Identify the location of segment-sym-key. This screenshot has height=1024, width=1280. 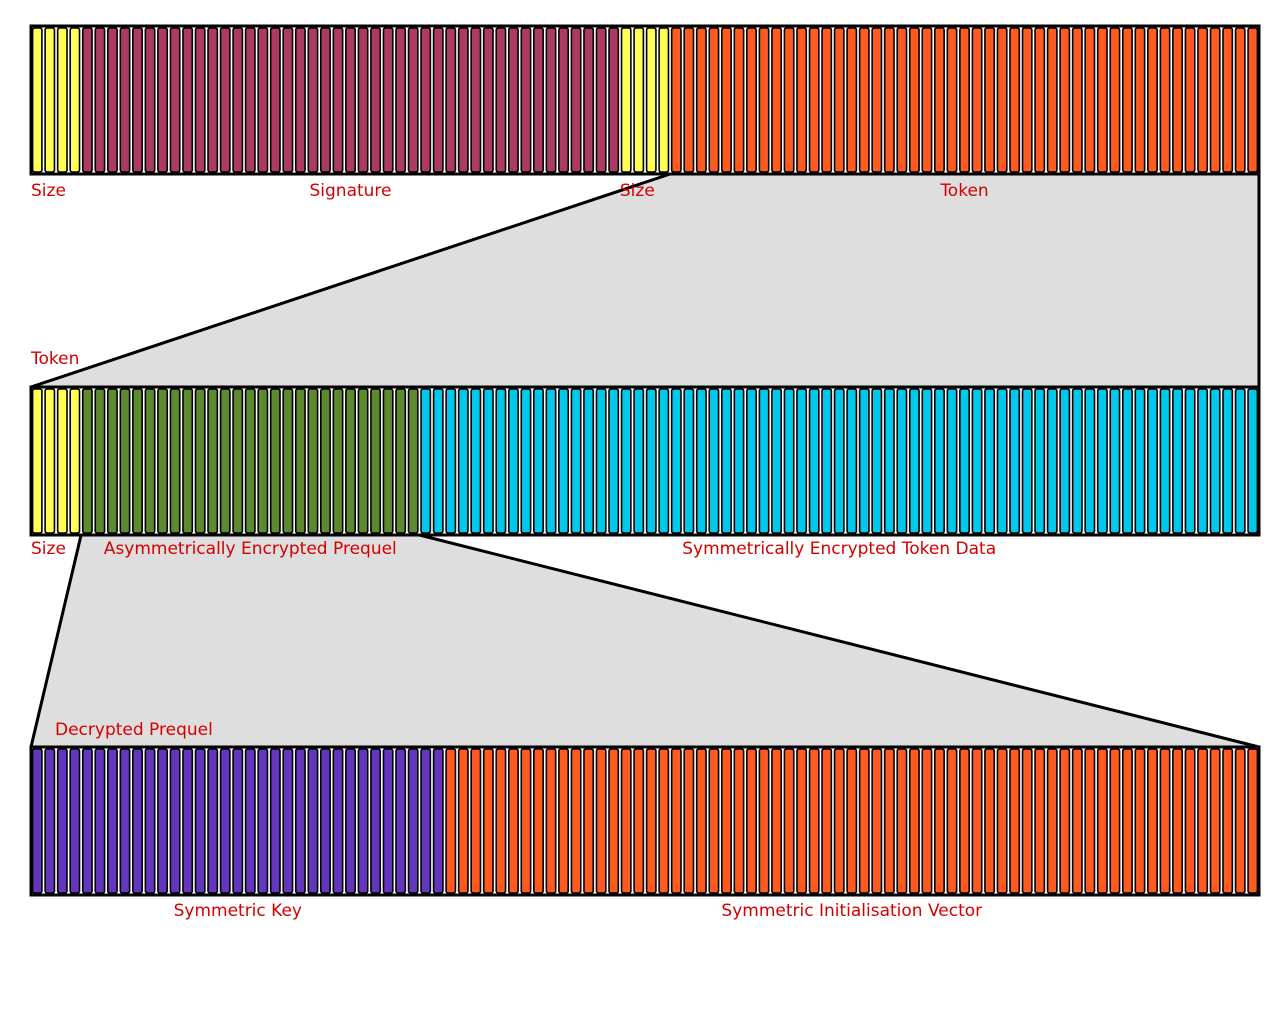
(237, 821).